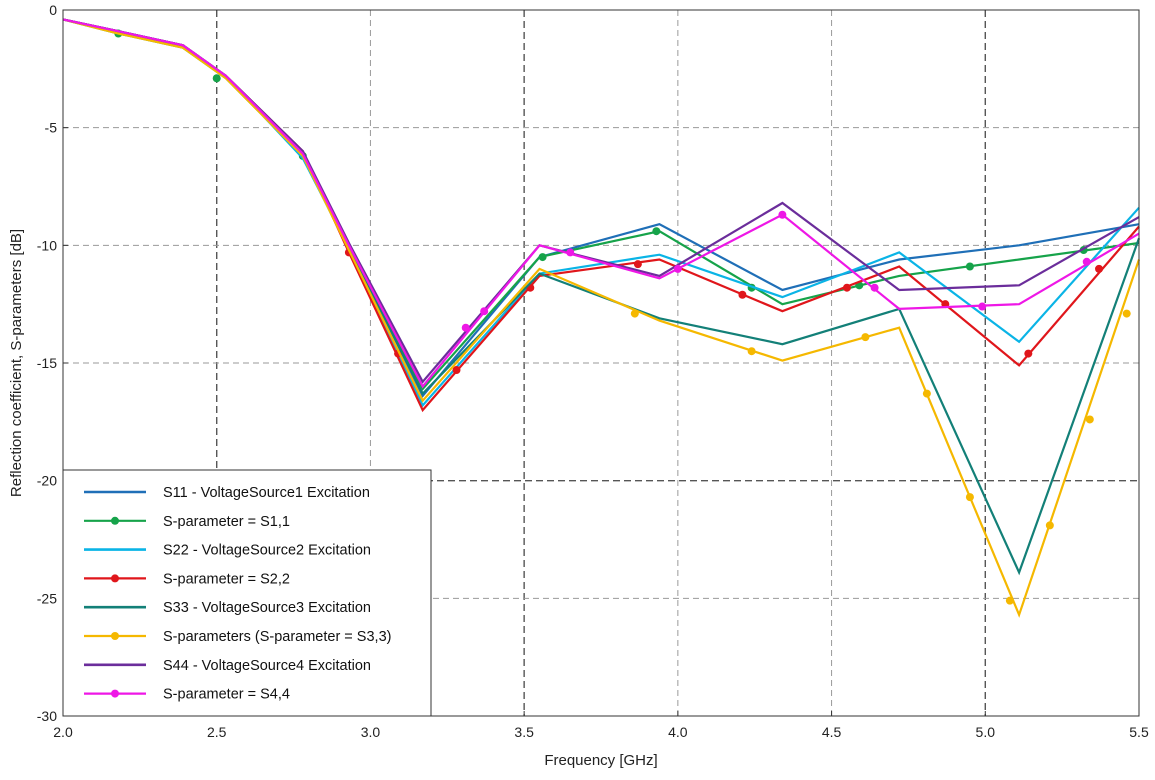 The image size is (1155, 780). I want to click on legend-label: S33 - VoltageSource3 Excitation, so click(267, 608).